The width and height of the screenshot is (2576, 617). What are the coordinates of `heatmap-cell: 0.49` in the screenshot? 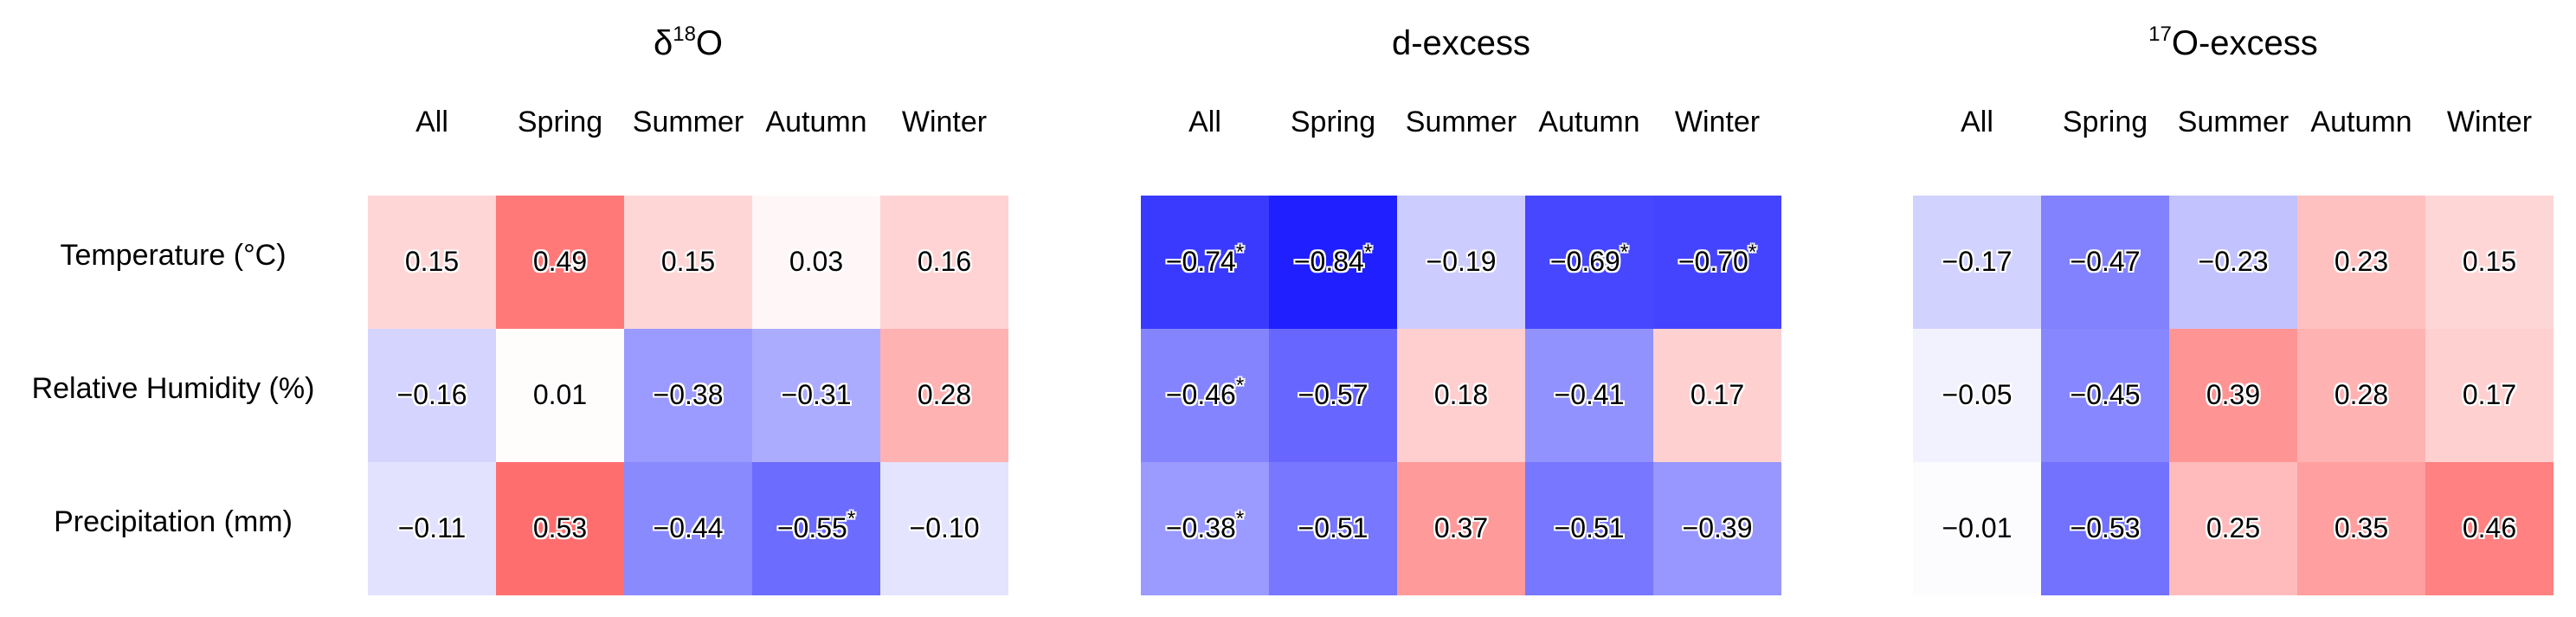 It's located at (560, 262).